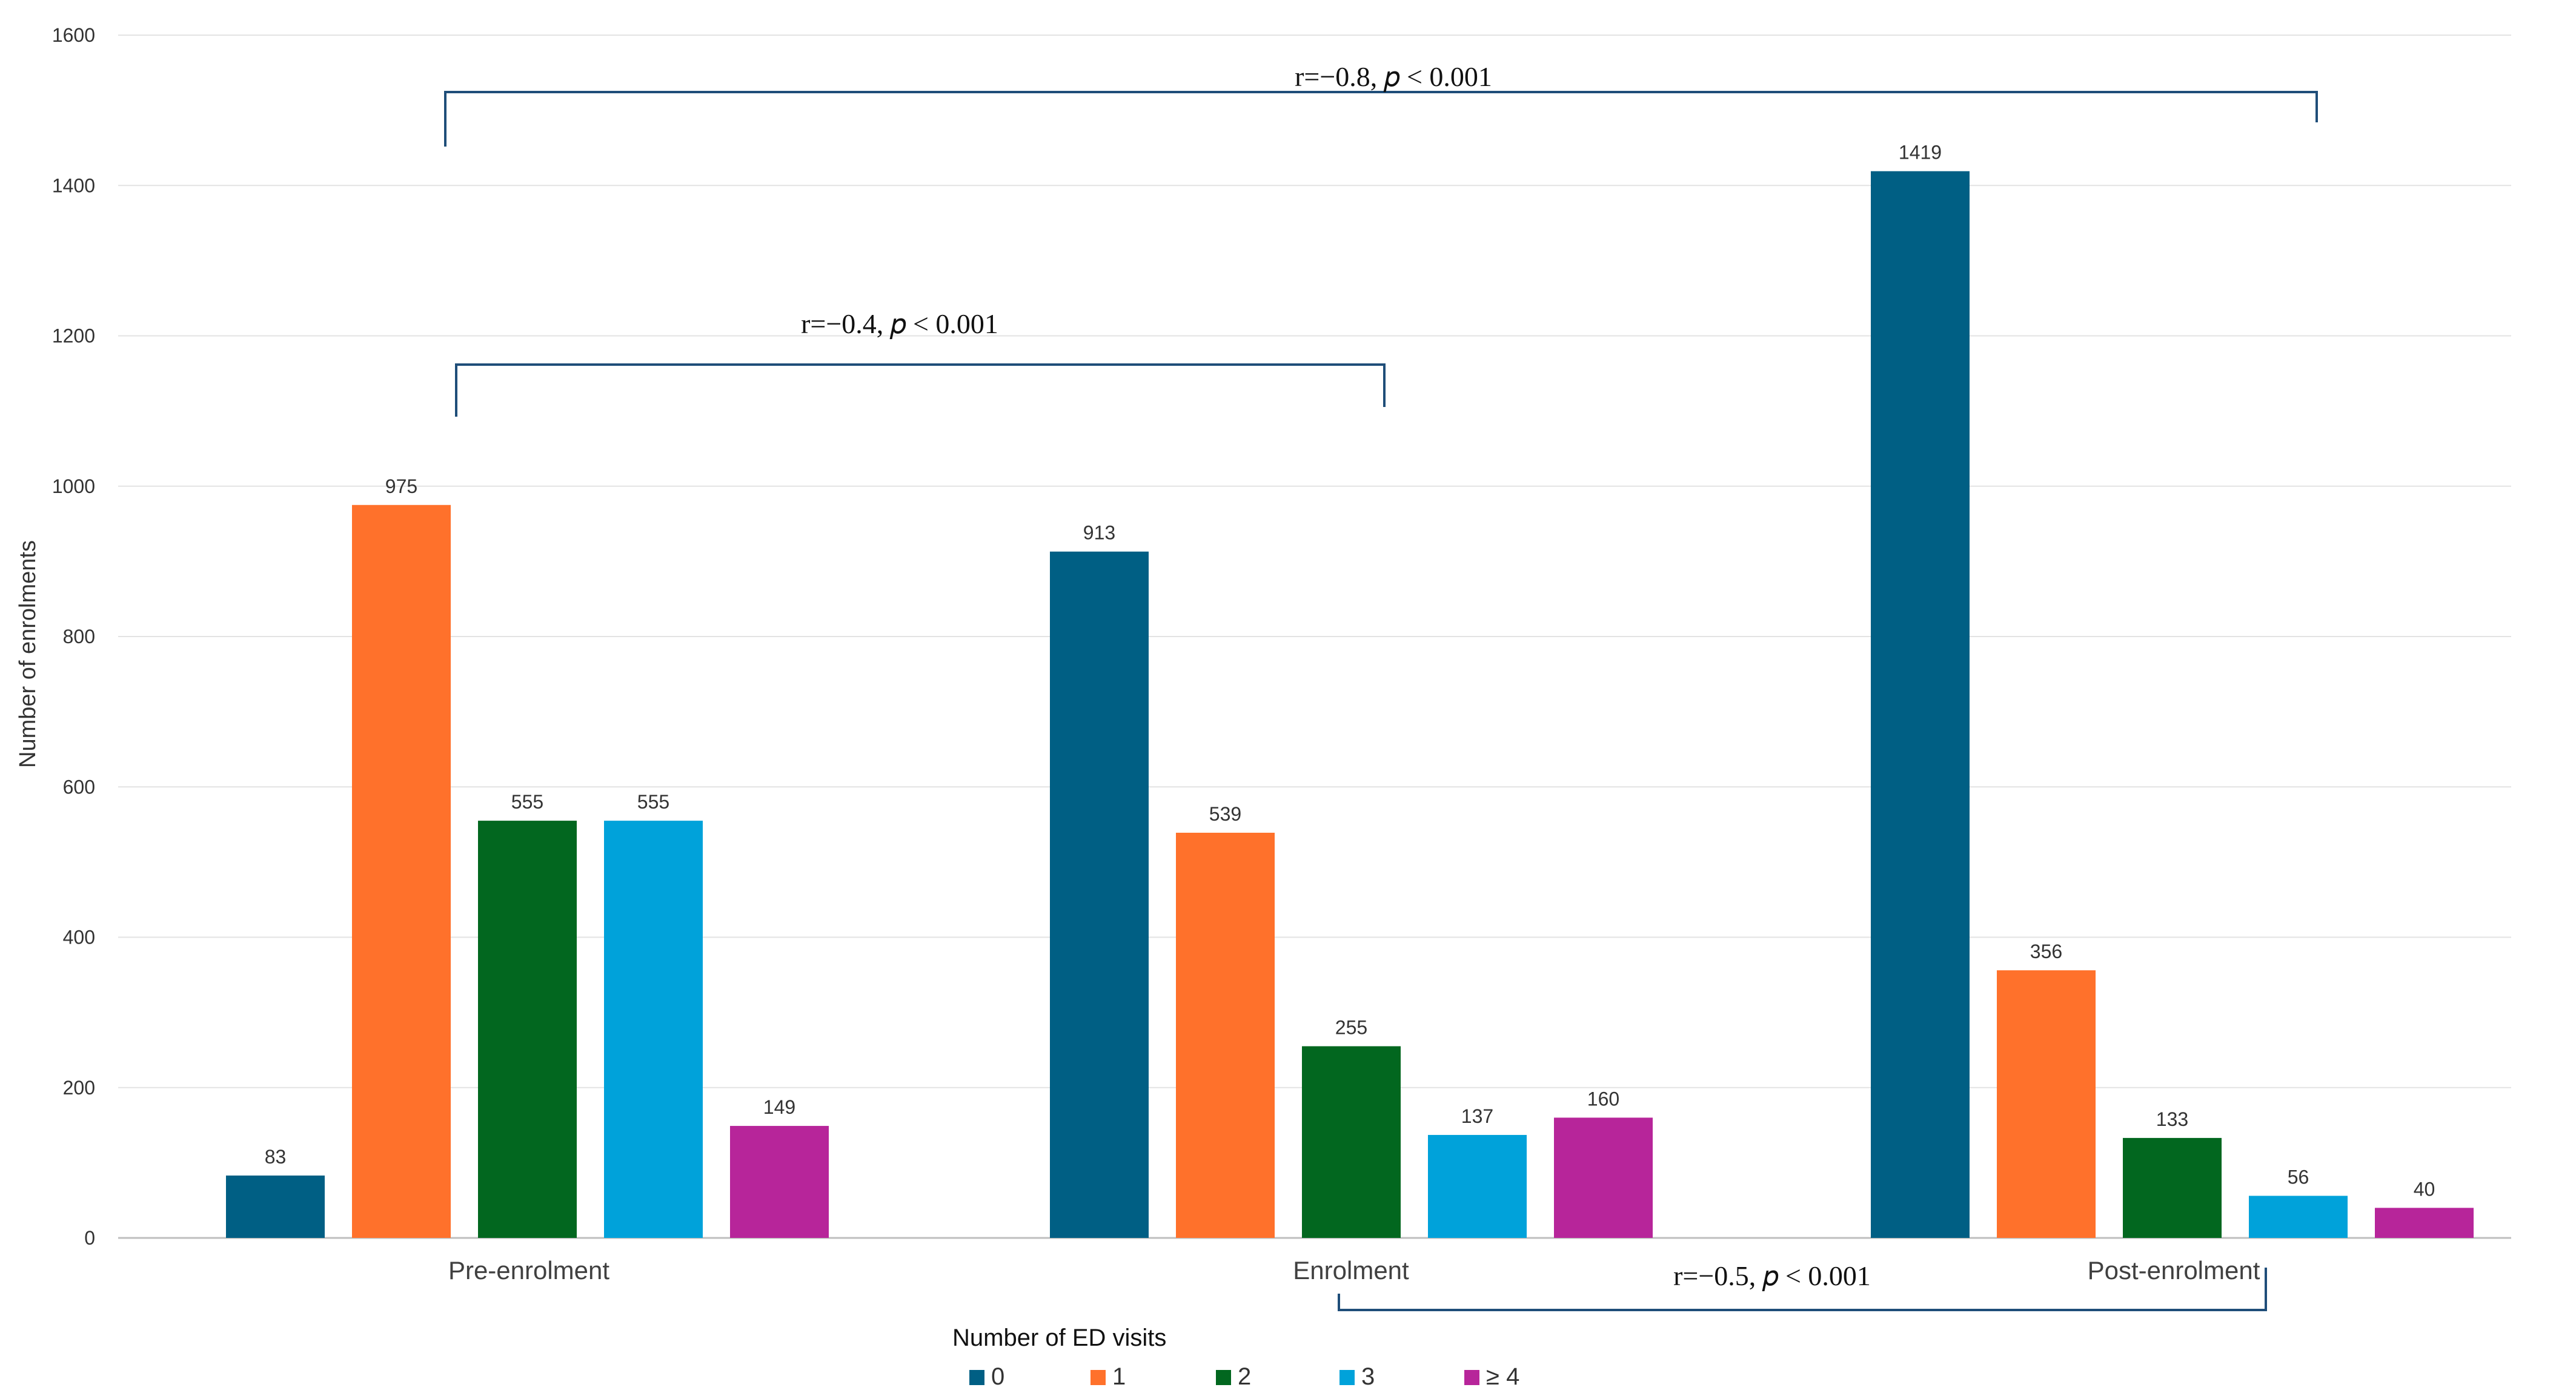 This screenshot has height=1396, width=2576. I want to click on data-label: 40, so click(2424, 1189).